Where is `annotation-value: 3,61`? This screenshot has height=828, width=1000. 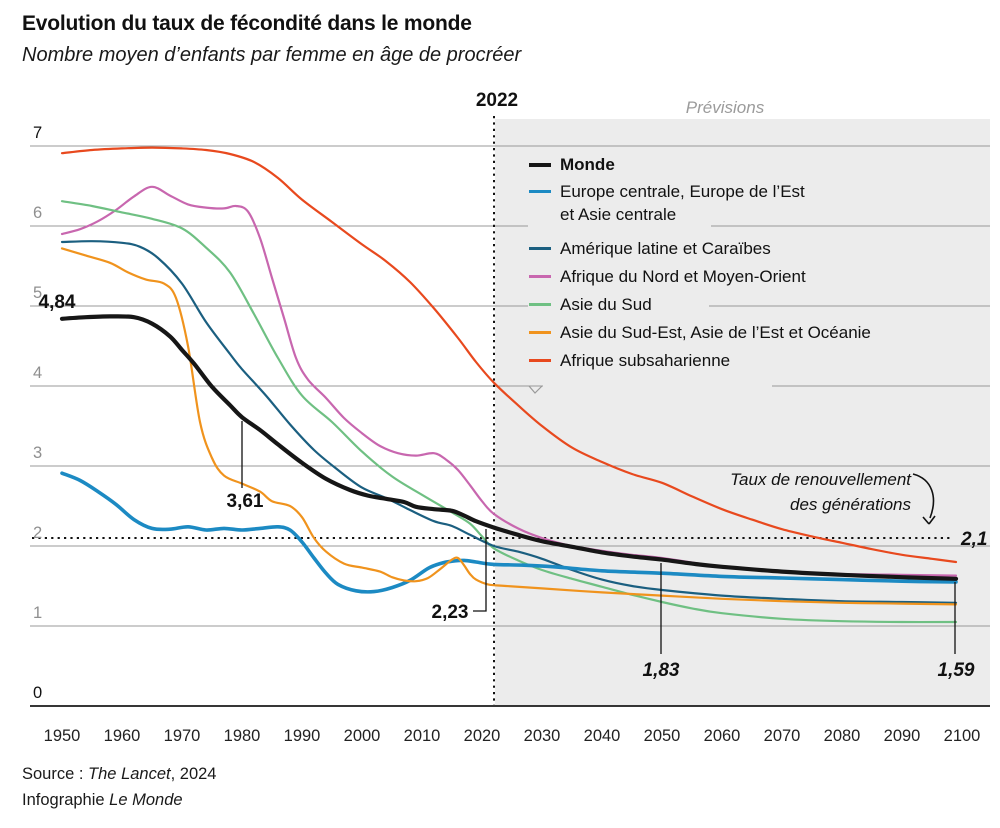 annotation-value: 3,61 is located at coordinates (245, 501).